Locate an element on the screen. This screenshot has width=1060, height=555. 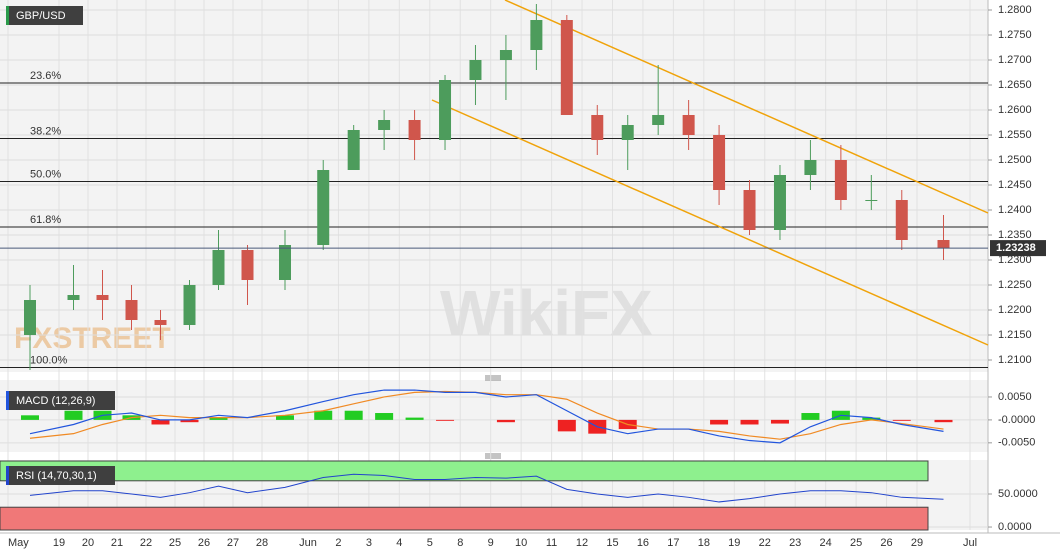
y-tick-label: 1.2300 is located at coordinates (1015, 260).